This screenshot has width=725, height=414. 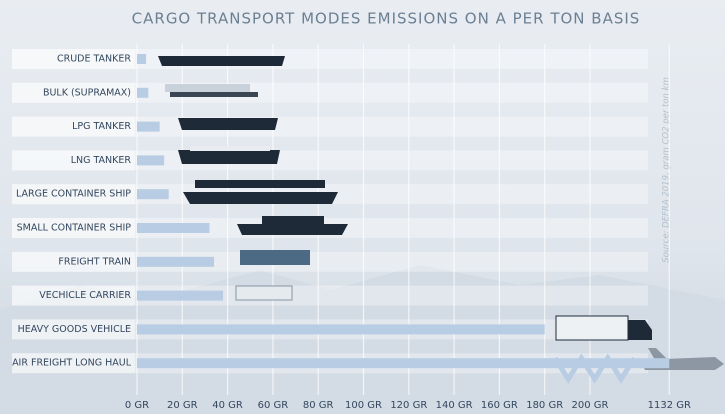 What do you see at coordinates (499, 405) in the screenshot?
I see `x-tick-label: 160 GR` at bounding box center [499, 405].